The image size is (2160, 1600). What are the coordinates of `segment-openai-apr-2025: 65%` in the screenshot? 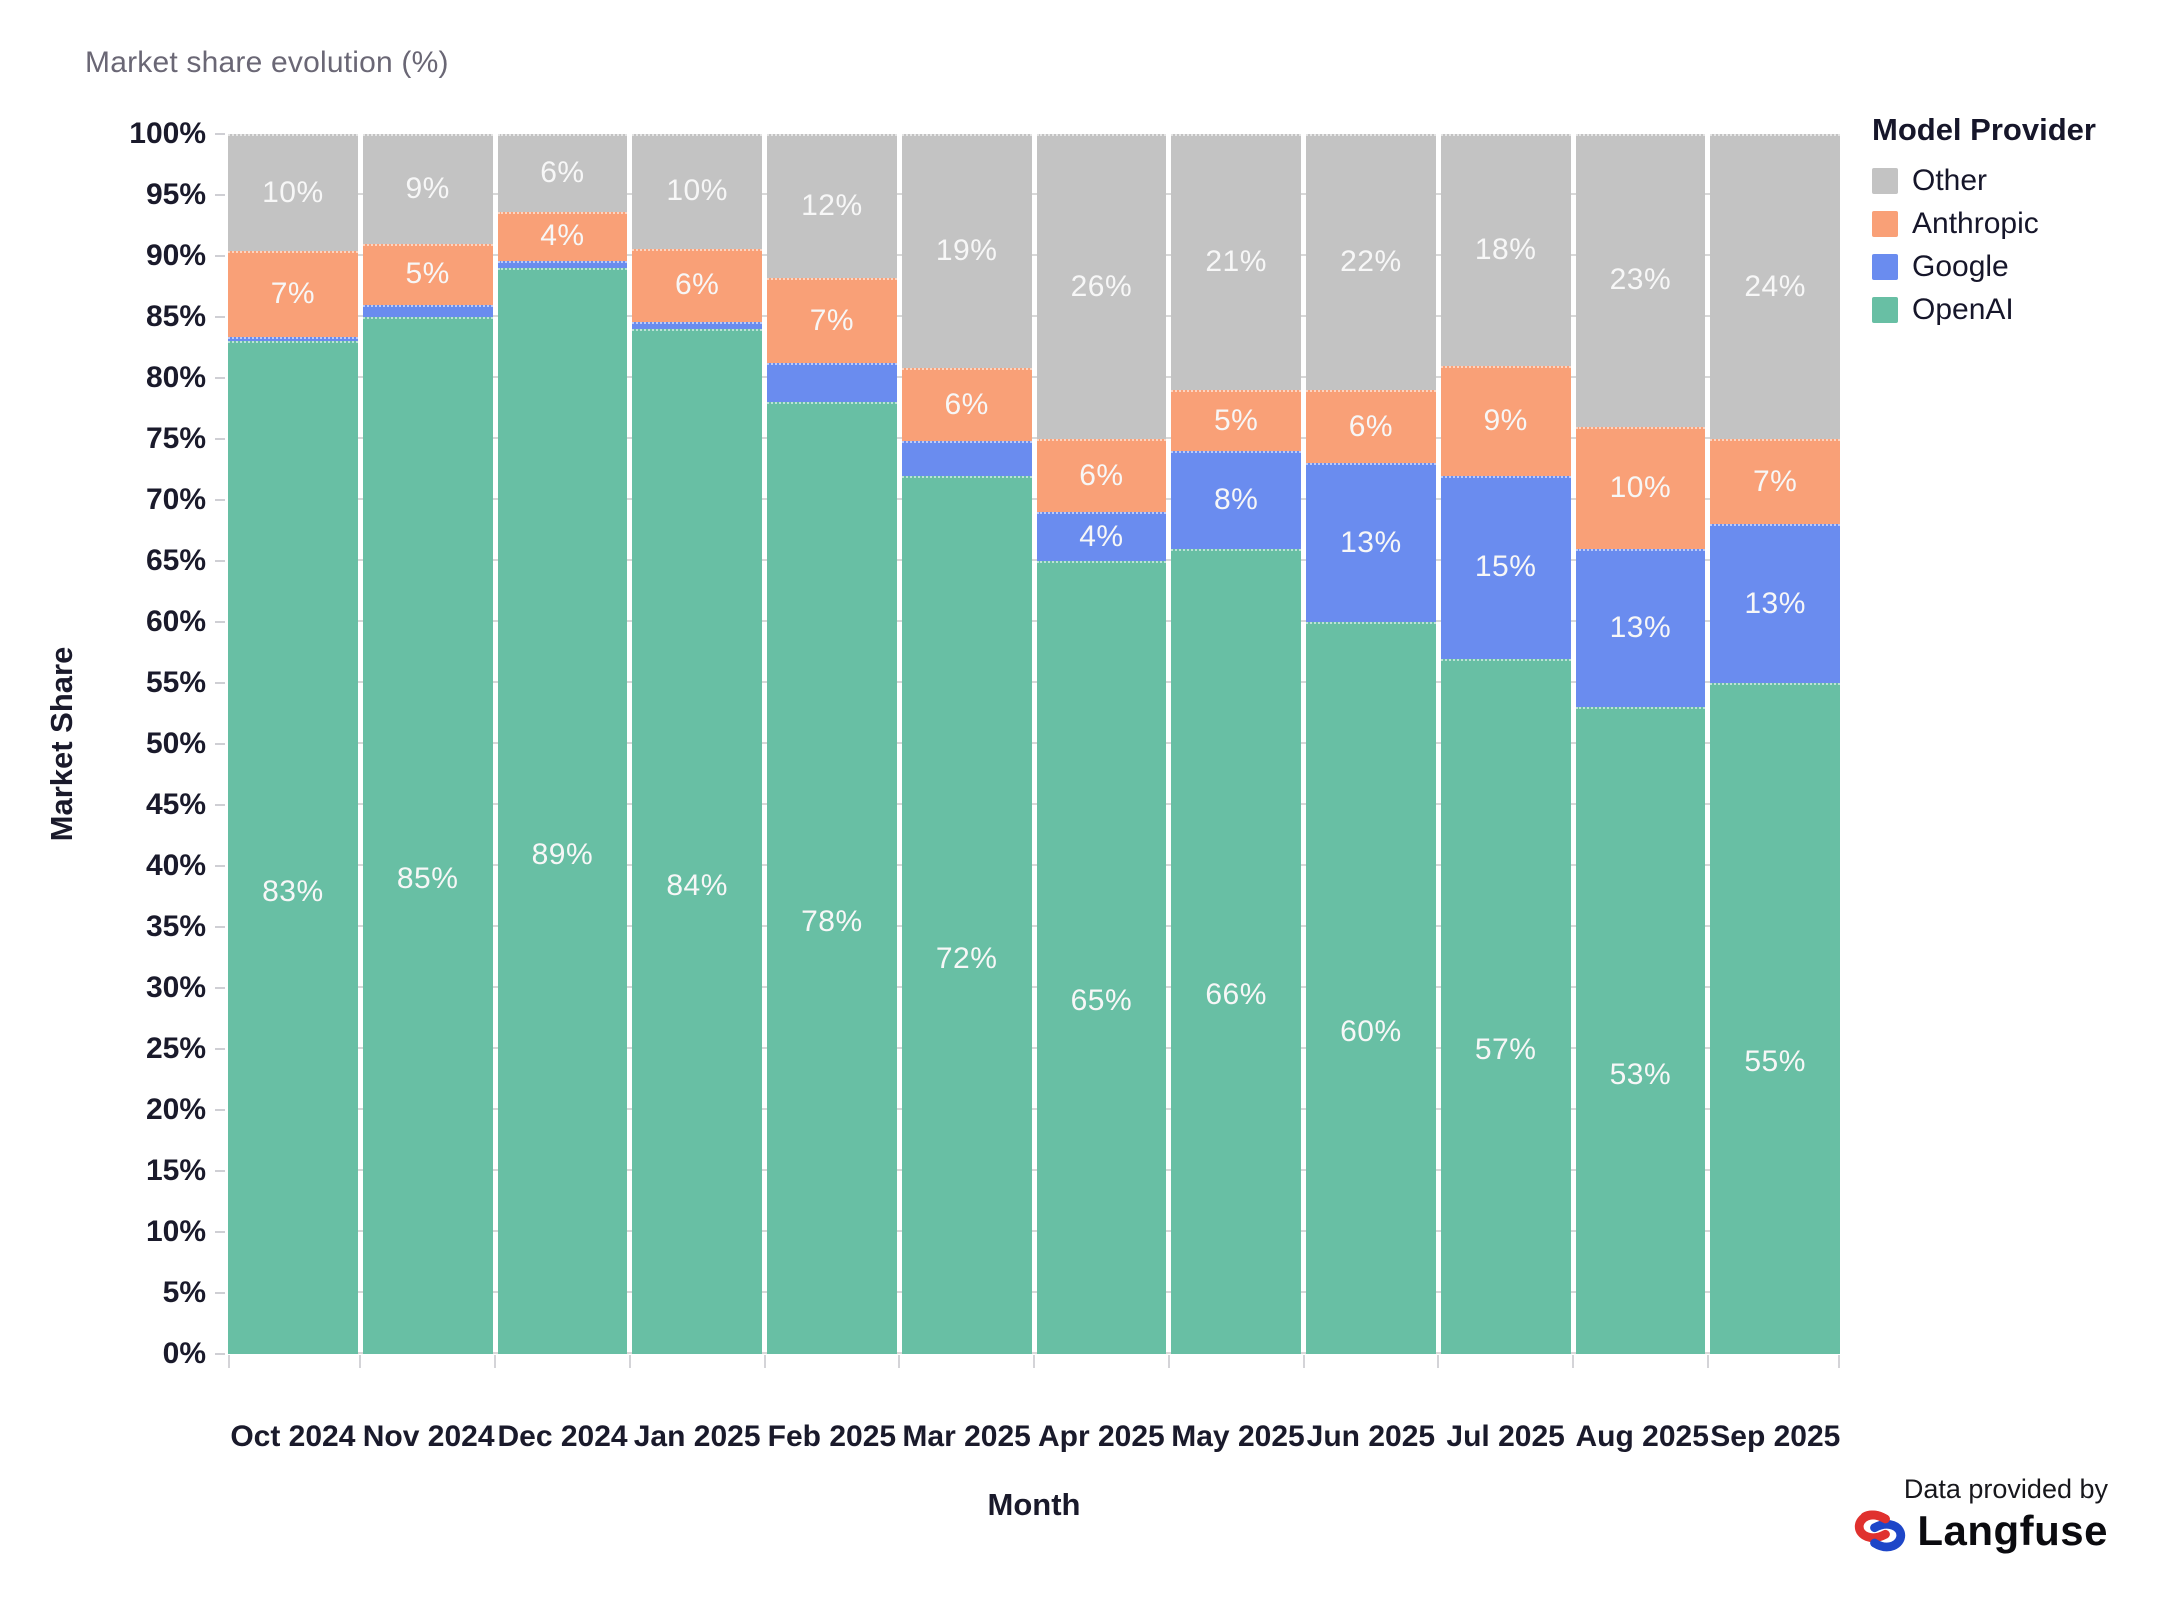 It's located at (1101, 957).